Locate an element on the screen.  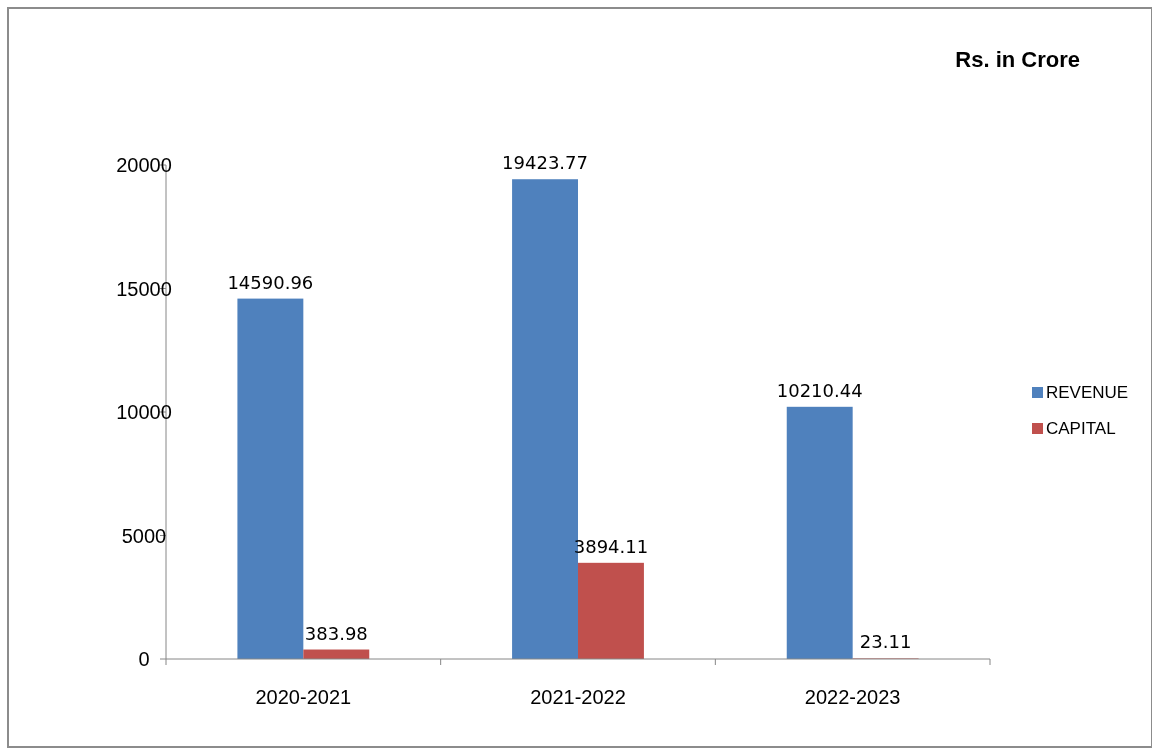
data-label: 19423.77 is located at coordinates (545, 163).